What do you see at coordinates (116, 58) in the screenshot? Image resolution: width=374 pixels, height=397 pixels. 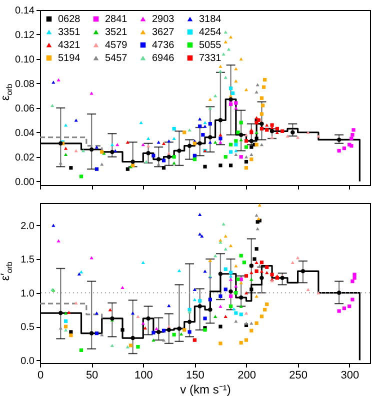 I see `legend-label: 5457` at bounding box center [116, 58].